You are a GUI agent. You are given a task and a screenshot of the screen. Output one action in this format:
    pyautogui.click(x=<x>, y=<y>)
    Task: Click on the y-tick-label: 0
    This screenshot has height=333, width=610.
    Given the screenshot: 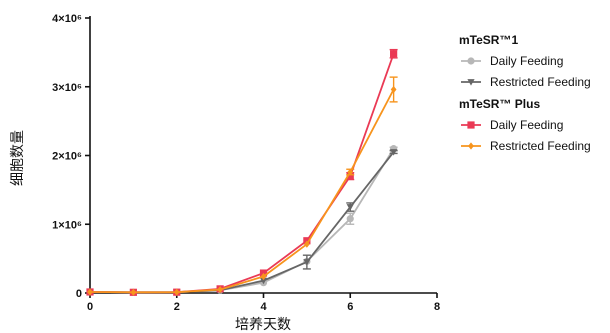 What is the action you would take?
    pyautogui.click(x=79, y=294)
    